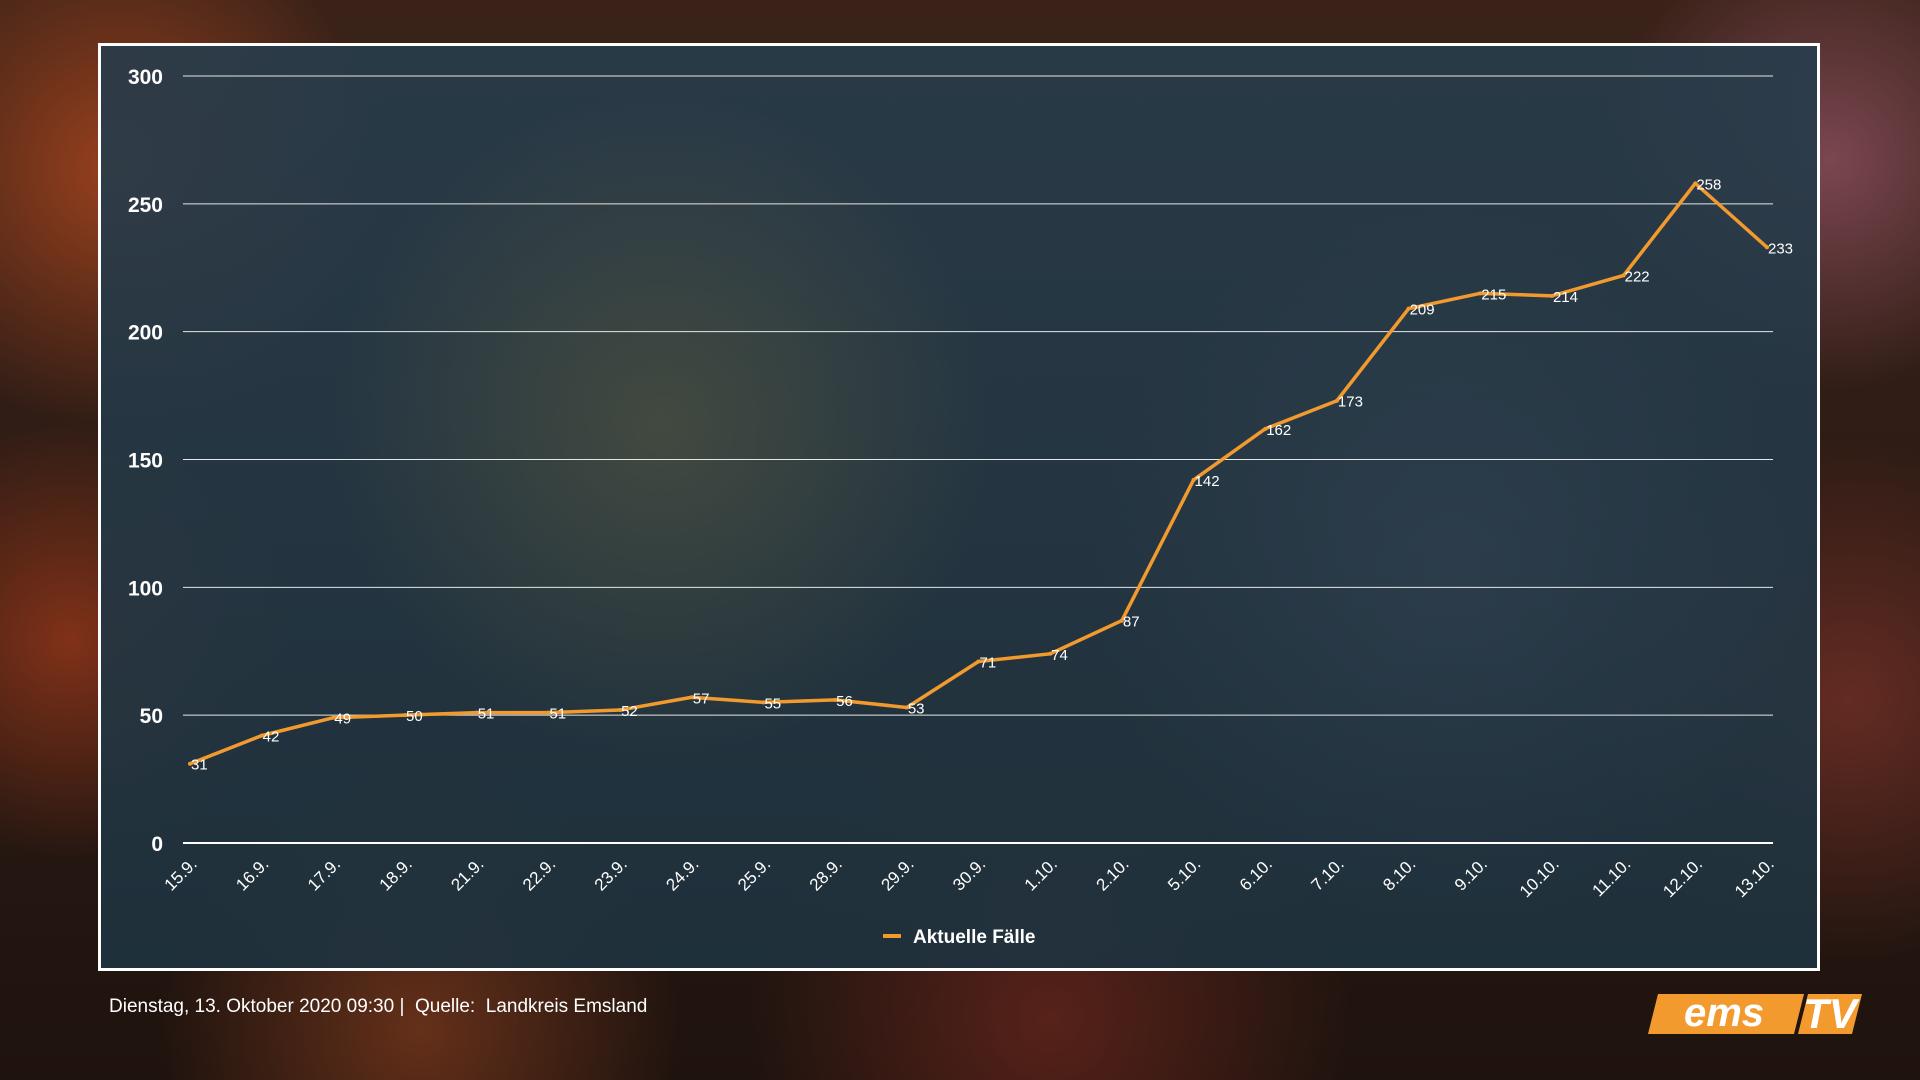 The height and width of the screenshot is (1080, 1920). I want to click on data-label: 233, so click(1780, 248).